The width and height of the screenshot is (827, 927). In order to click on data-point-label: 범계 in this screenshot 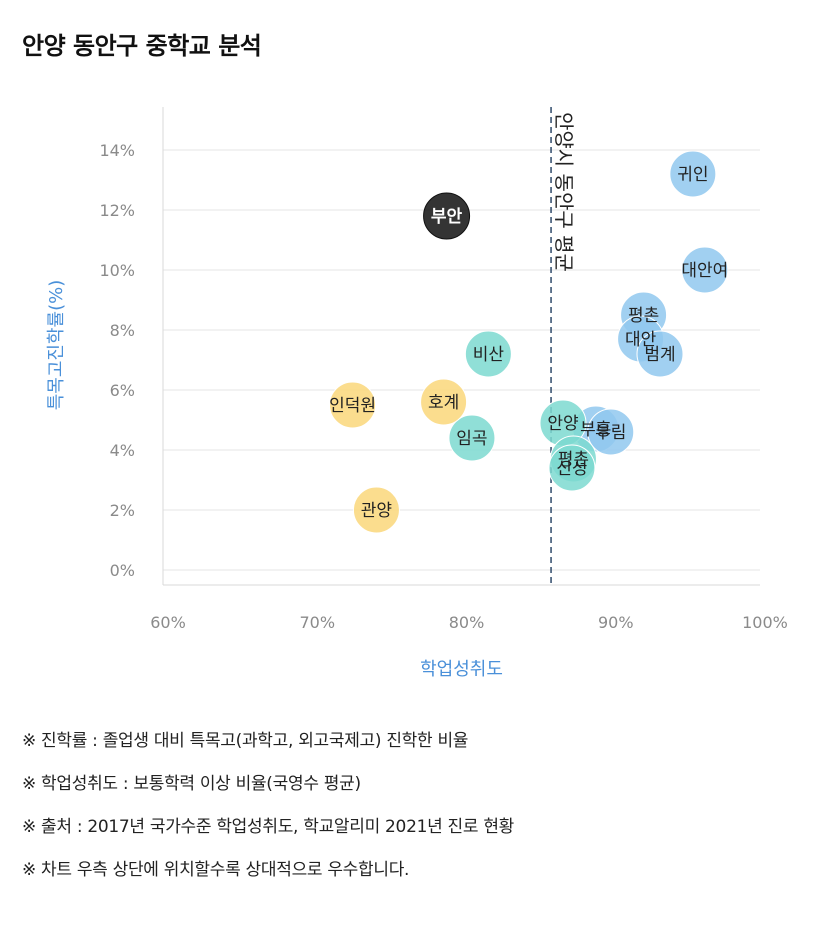, I will do `click(659, 355)`.